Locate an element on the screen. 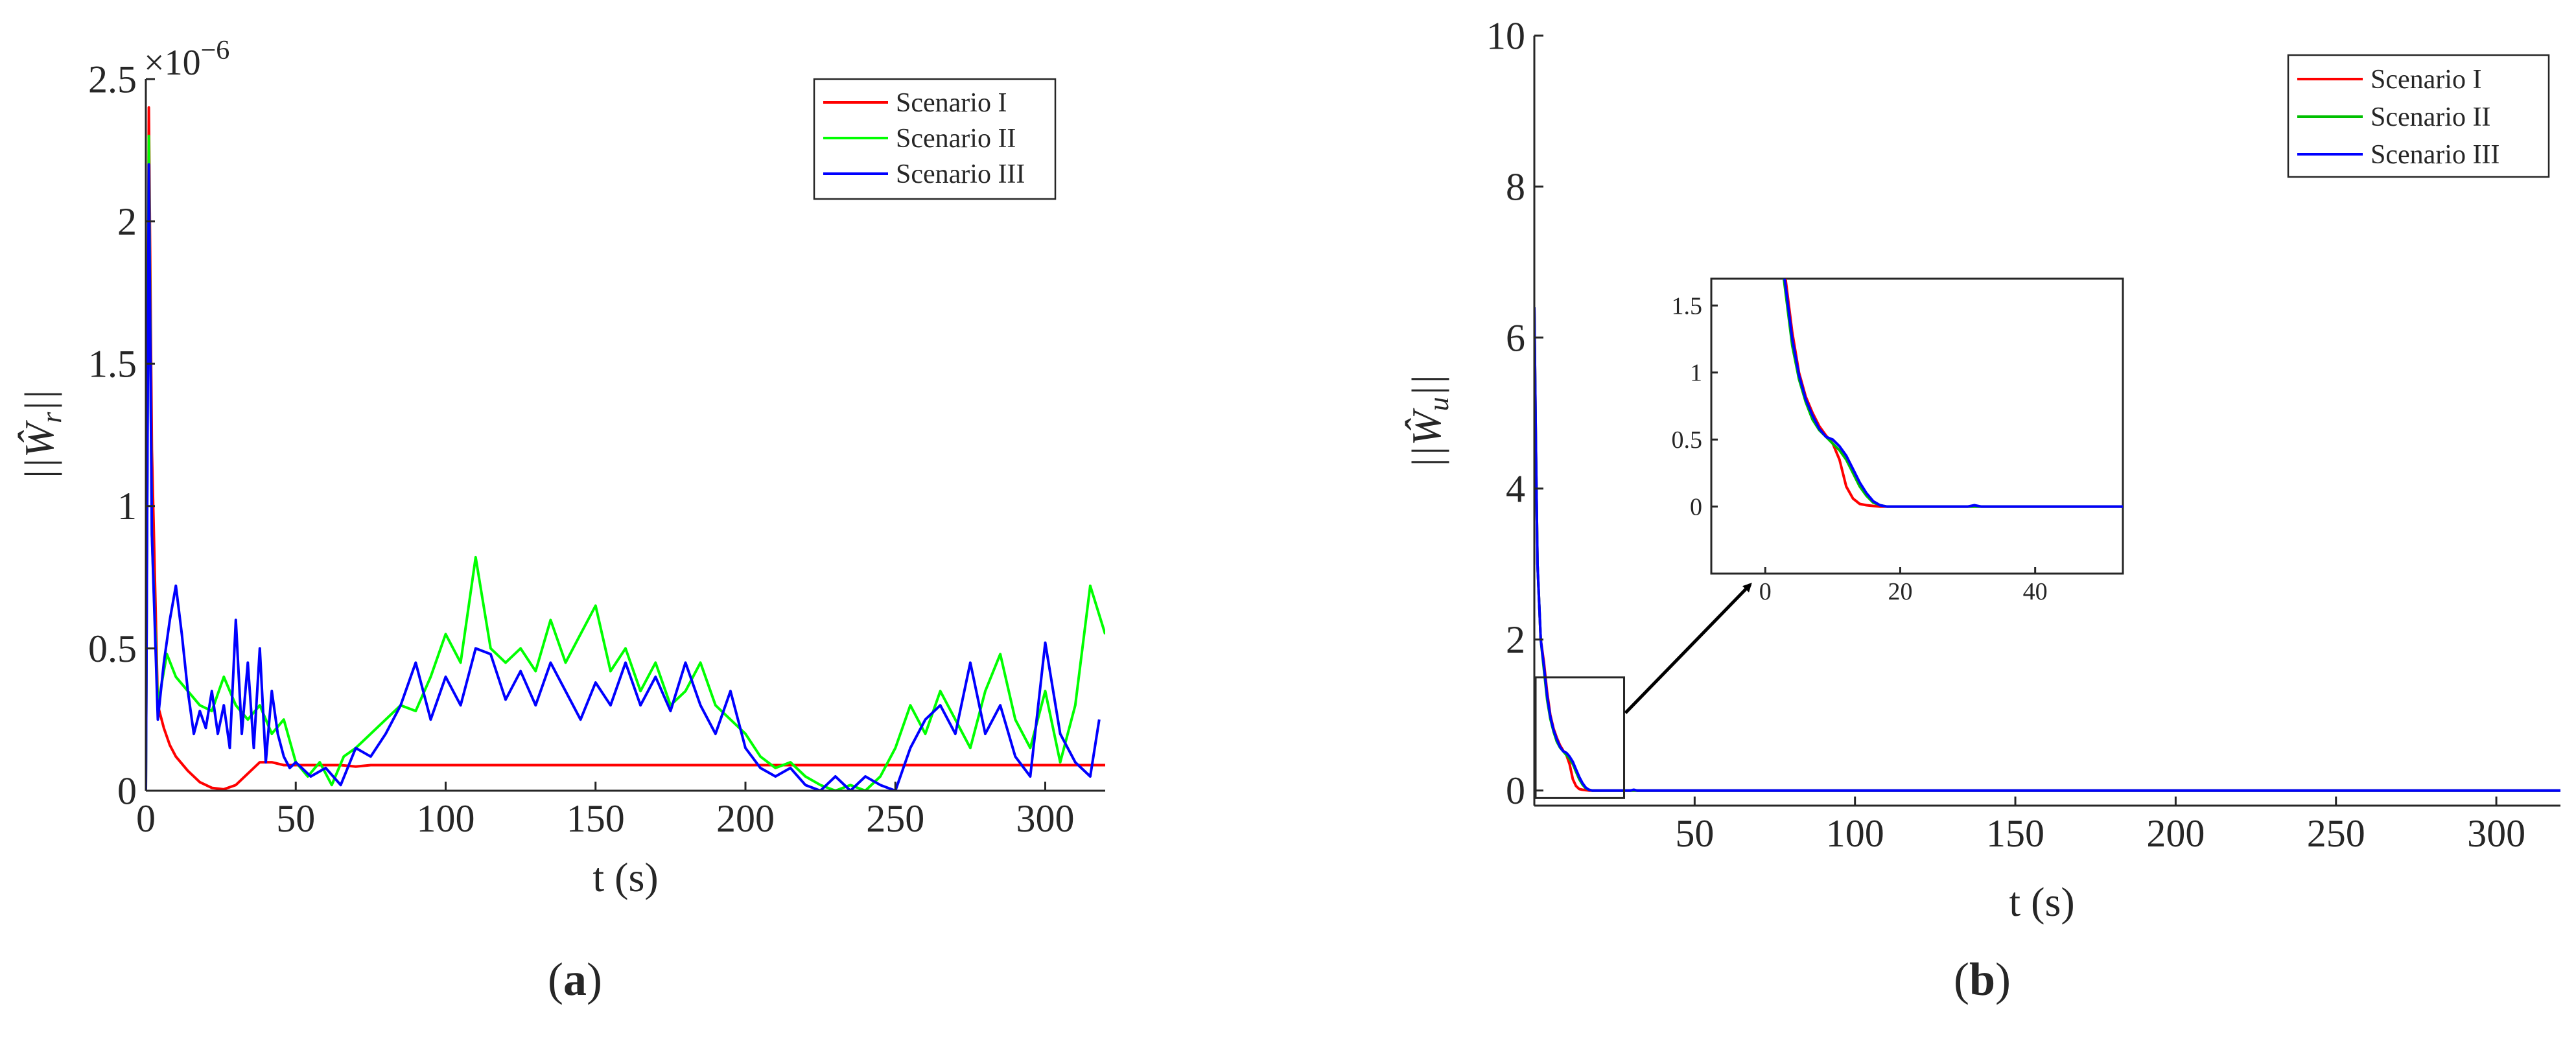  x-axis-label-a: t (s) is located at coordinates (625, 877).